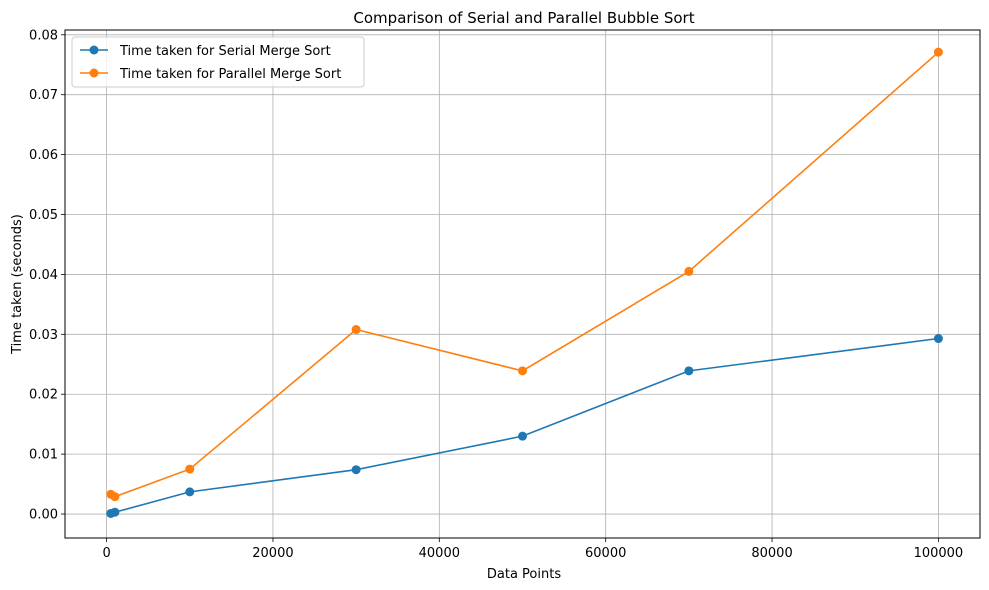 The height and width of the screenshot is (590, 989). Describe the element at coordinates (43, 155) in the screenshot. I see `y-tick-label: 0.06` at that location.